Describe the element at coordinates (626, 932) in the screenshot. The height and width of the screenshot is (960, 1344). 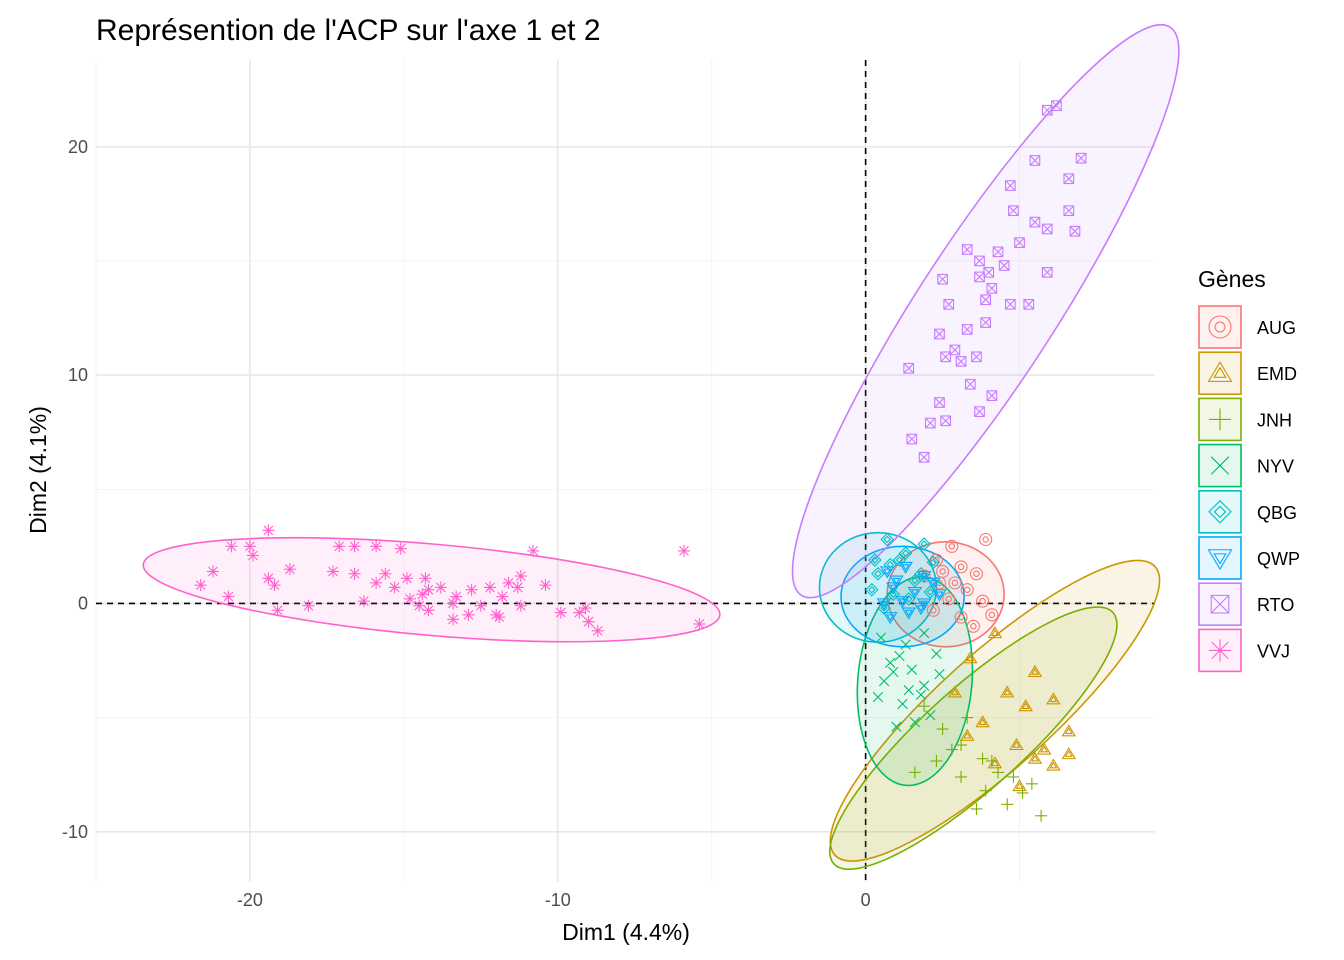
I see `x-axis-label: Dim1 (4.4%)` at that location.